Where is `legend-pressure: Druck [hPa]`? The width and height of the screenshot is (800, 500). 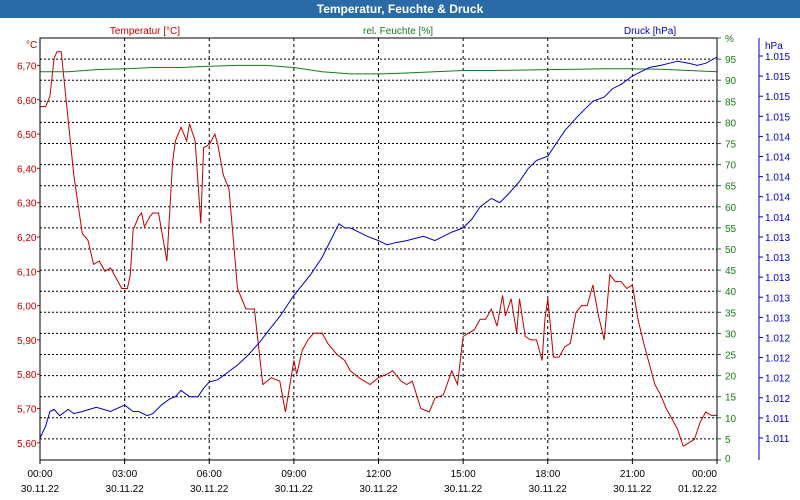
legend-pressure: Druck [hPa] is located at coordinates (650, 31).